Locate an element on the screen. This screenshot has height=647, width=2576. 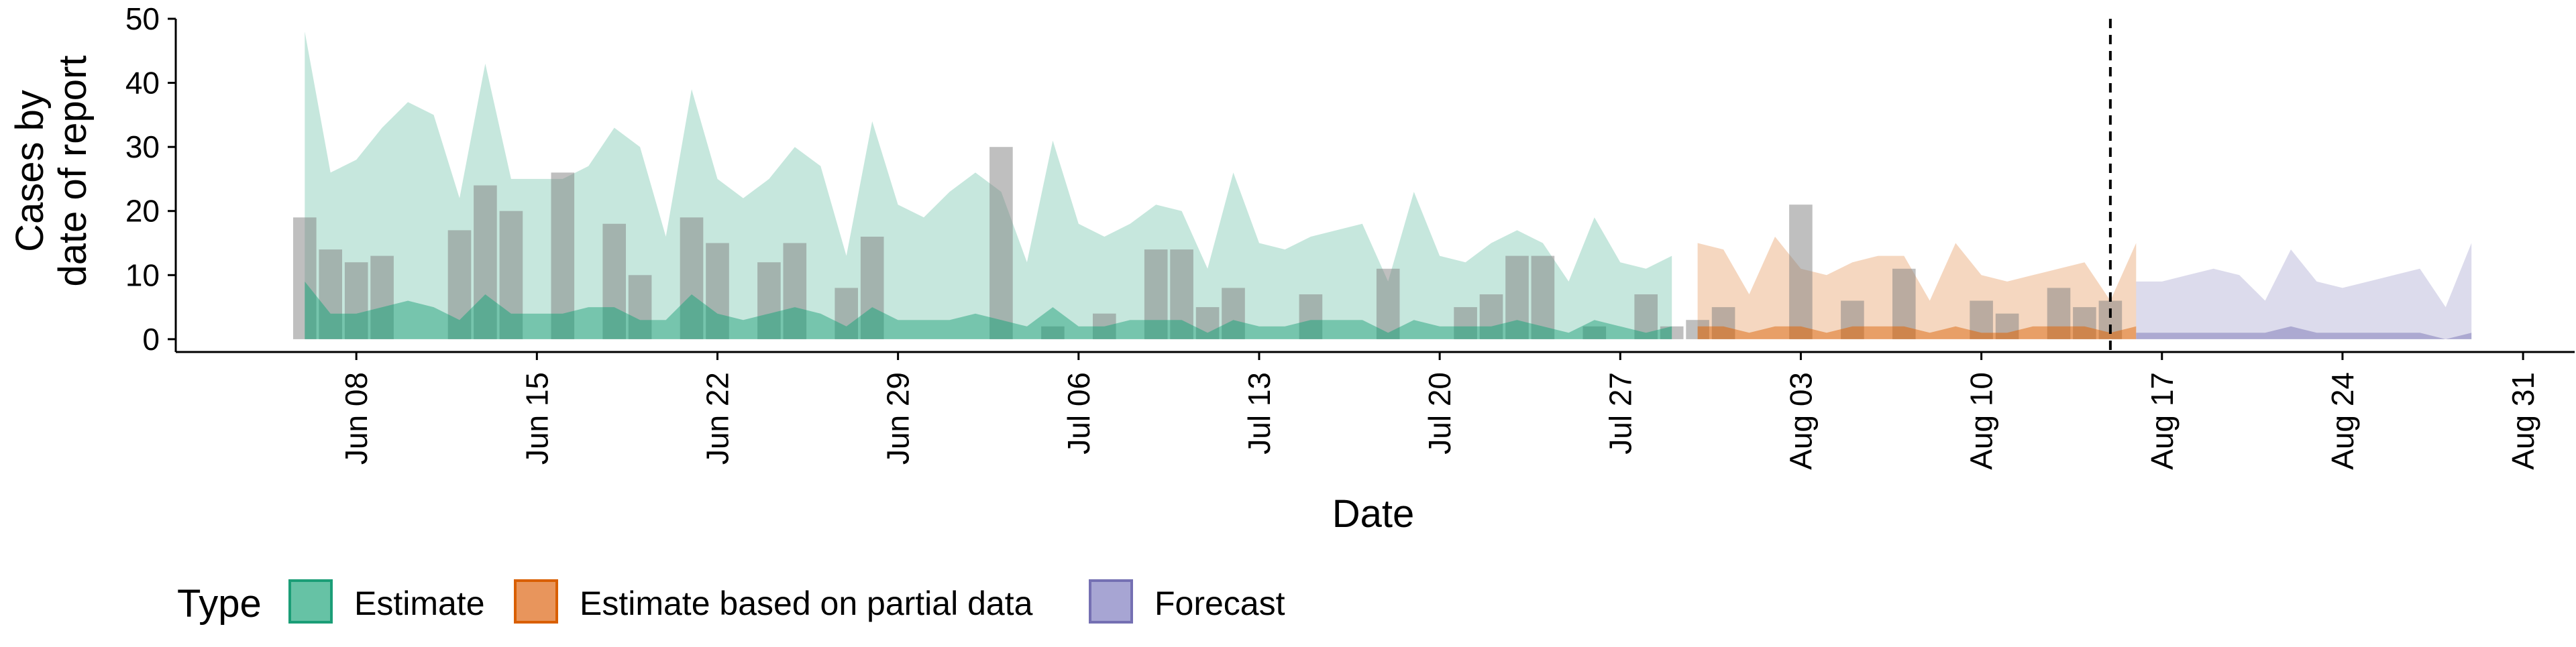
x-tick-label: Jul 13 is located at coordinates (1259, 414).